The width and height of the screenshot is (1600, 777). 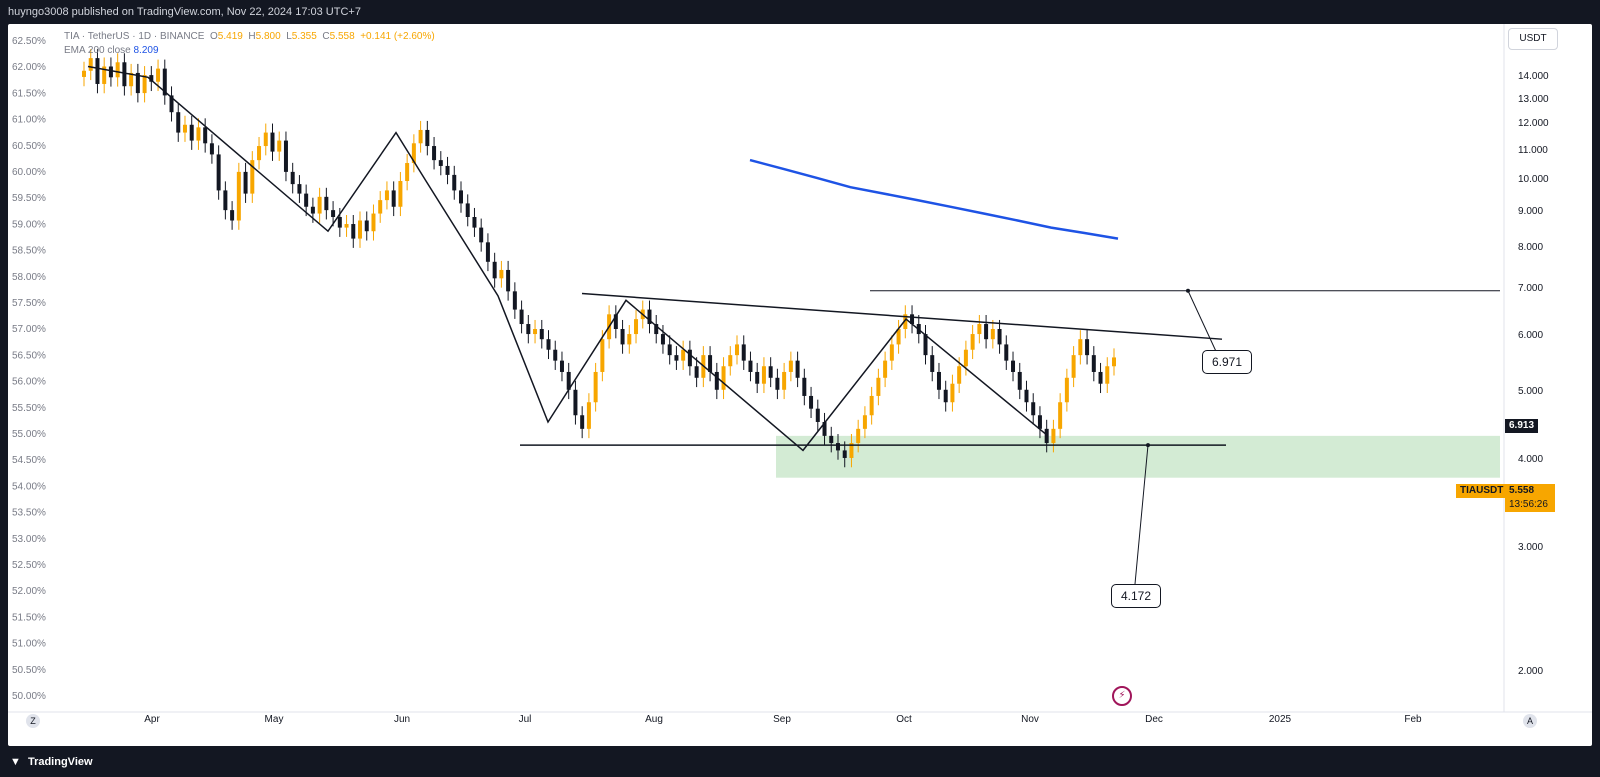 What do you see at coordinates (782, 719) in the screenshot?
I see `time-axis-tick-label: Sep` at bounding box center [782, 719].